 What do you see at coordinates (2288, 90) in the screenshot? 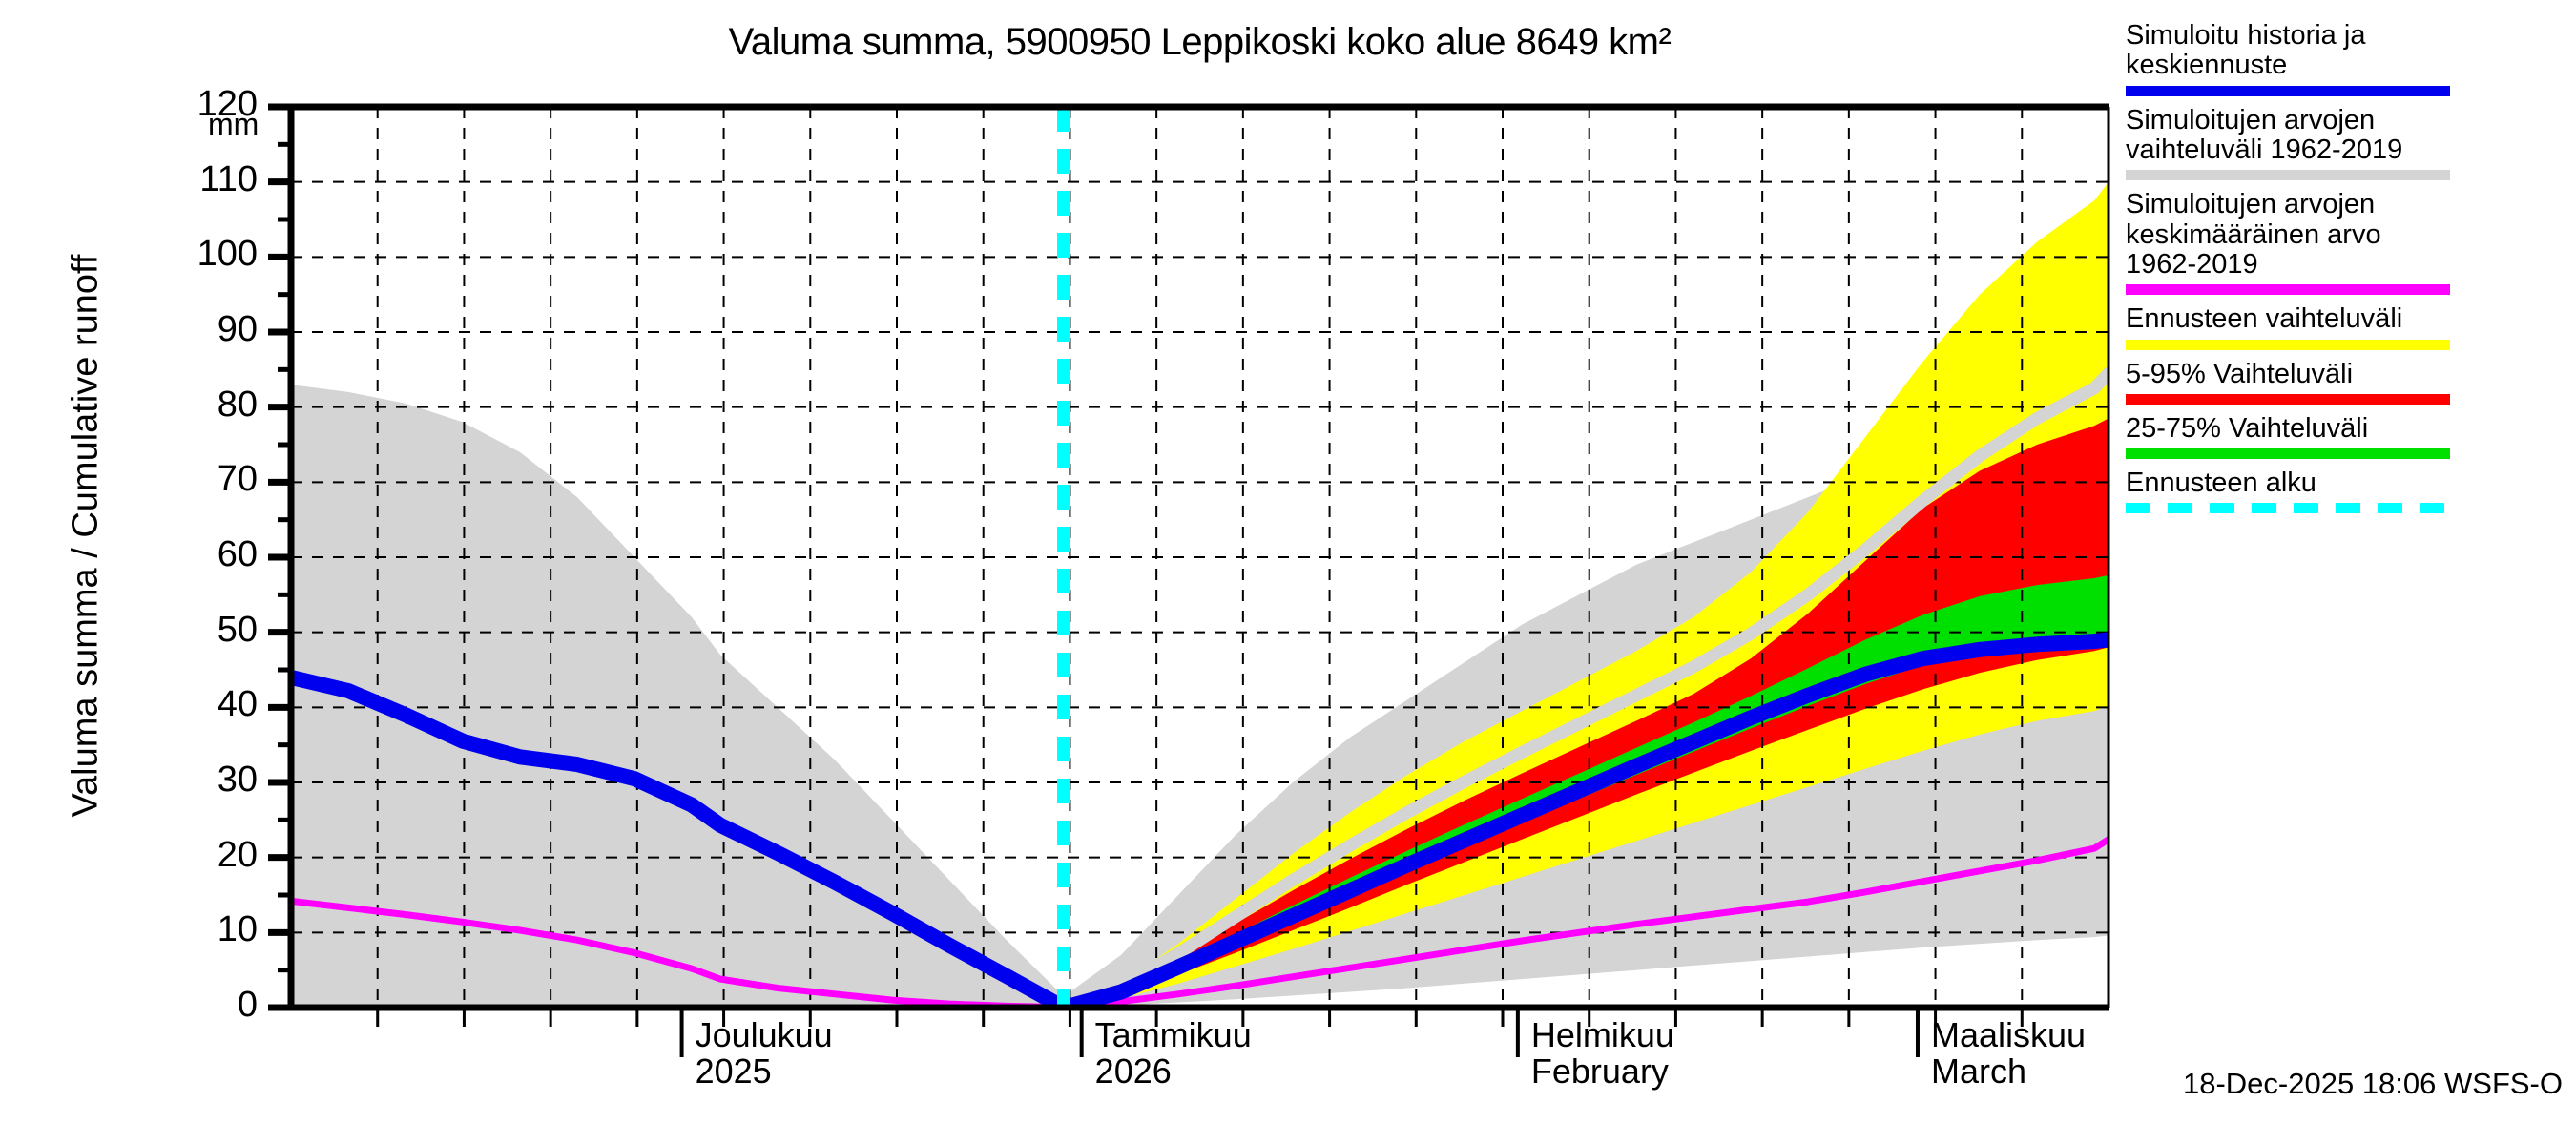
I see `legend-history-swatch` at bounding box center [2288, 90].